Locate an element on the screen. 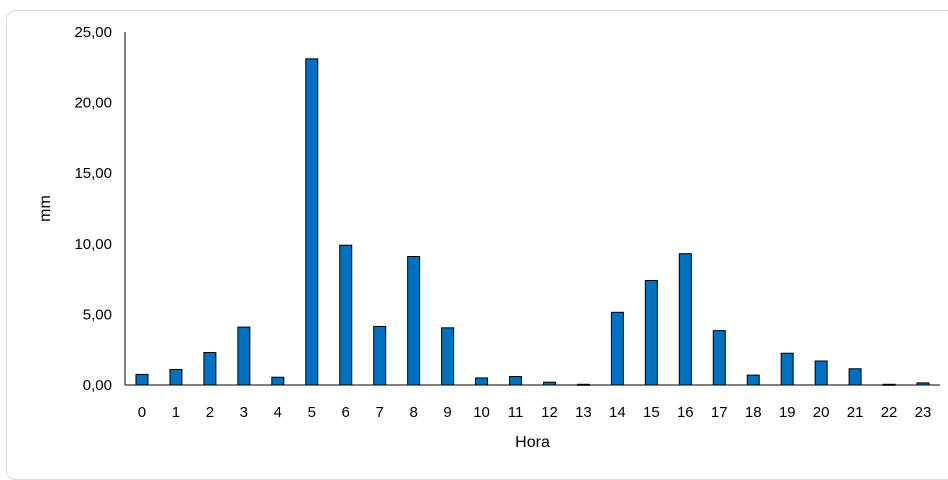 Image resolution: width=948 pixels, height=480 pixels. y-tick-label: 25,00 is located at coordinates (93, 32).